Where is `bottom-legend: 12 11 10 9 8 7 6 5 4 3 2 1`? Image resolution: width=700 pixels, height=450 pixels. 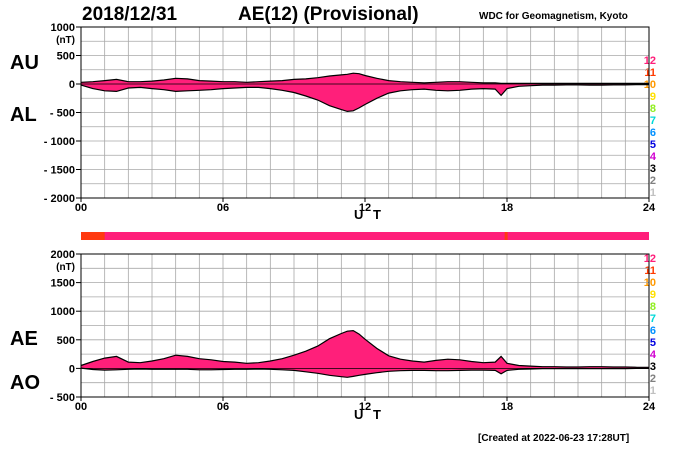
bottom-legend: 12 11 10 9 8 7 6 5 4 3 2 1 is located at coordinates (646, 325).